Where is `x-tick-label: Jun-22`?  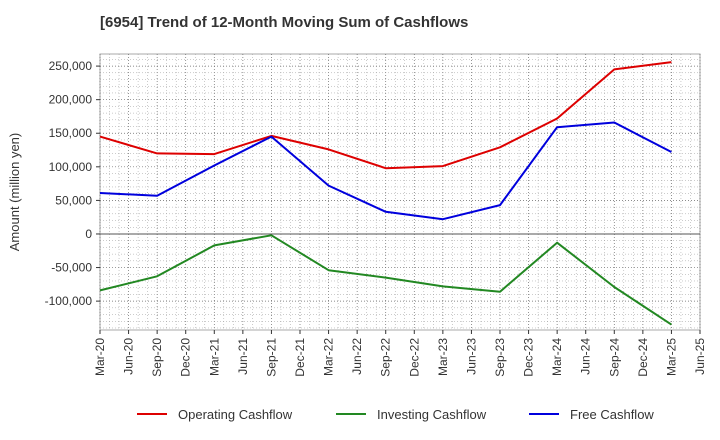 x-tick-label: Jun-22 is located at coordinates (357, 356).